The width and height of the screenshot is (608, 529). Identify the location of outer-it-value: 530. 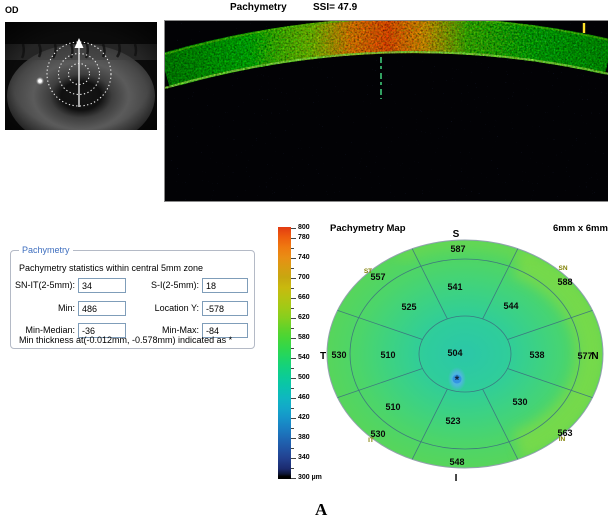
(377, 434).